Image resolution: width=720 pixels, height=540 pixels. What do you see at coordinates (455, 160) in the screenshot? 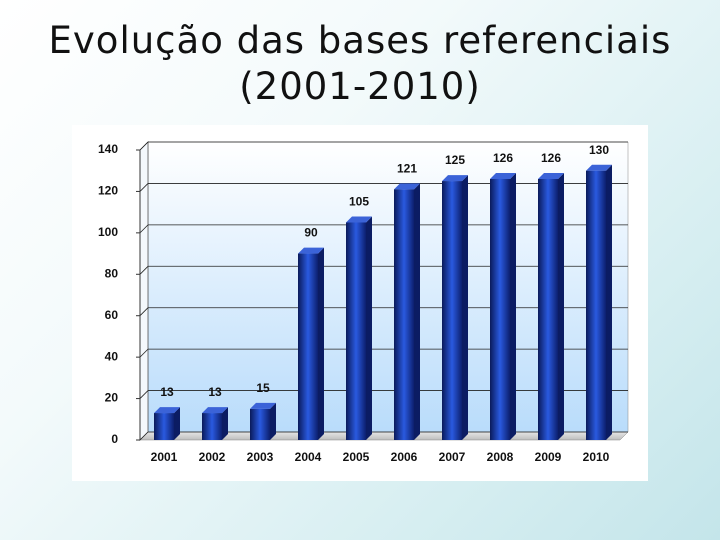
I see `data-label: 125` at bounding box center [455, 160].